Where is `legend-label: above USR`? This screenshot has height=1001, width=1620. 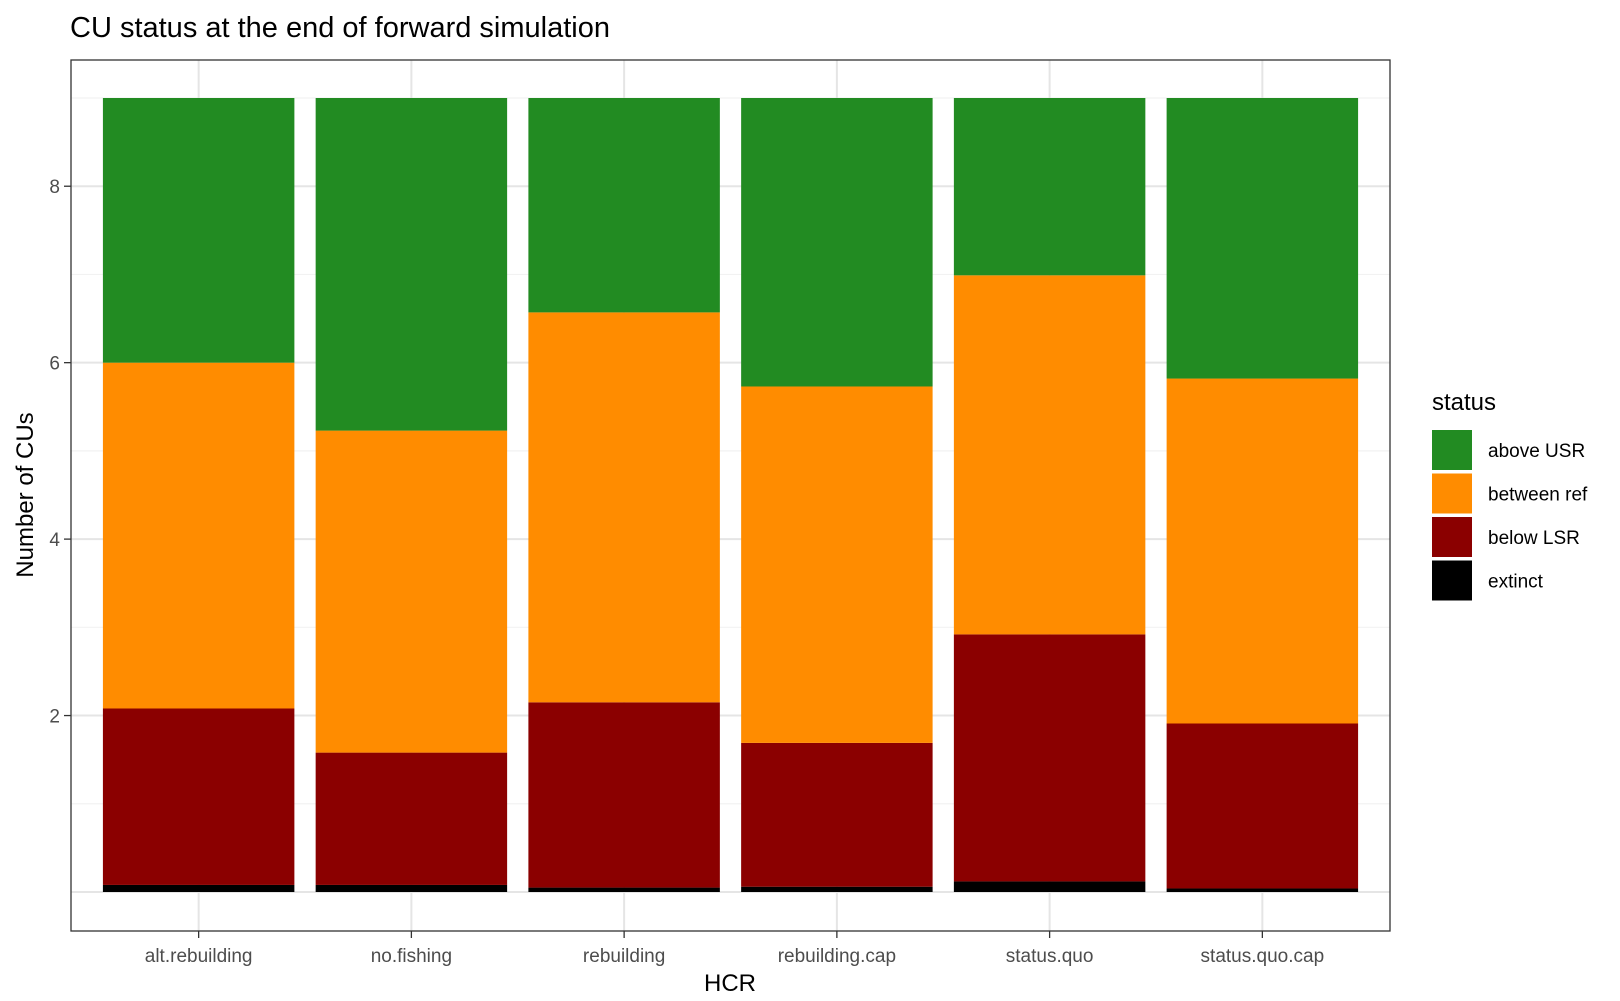
legend-label: above USR is located at coordinates (1536, 451).